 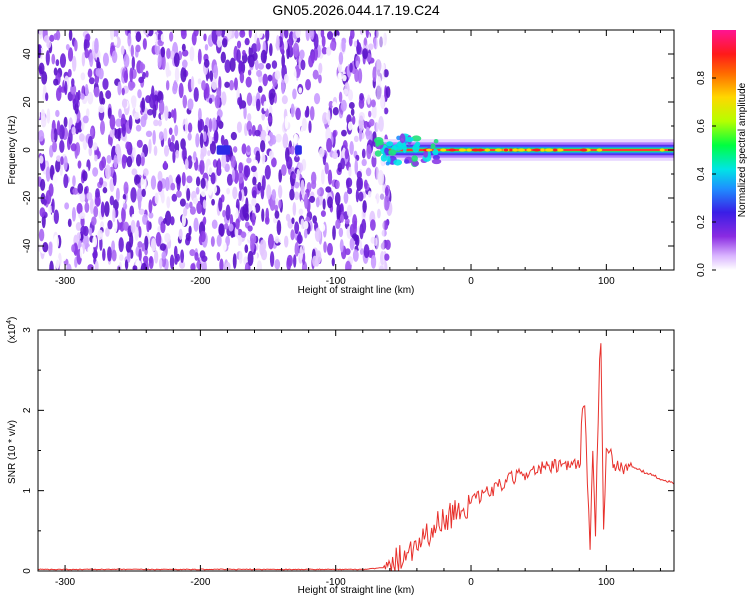 What do you see at coordinates (27, 330) in the screenshot?
I see `snr-y-tick-label: 3` at bounding box center [27, 330].